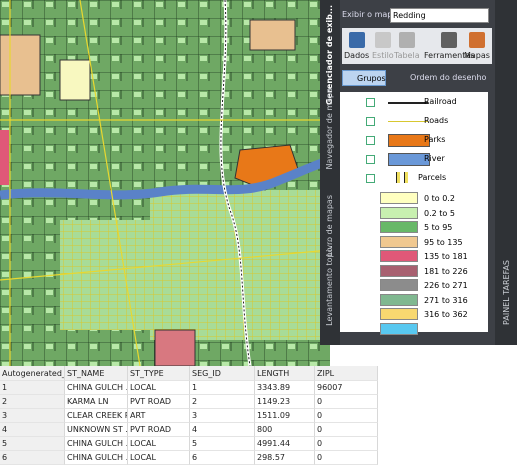  Describe the element at coordinates (434, 158) in the screenshot. I see `layer-name: River` at that location.